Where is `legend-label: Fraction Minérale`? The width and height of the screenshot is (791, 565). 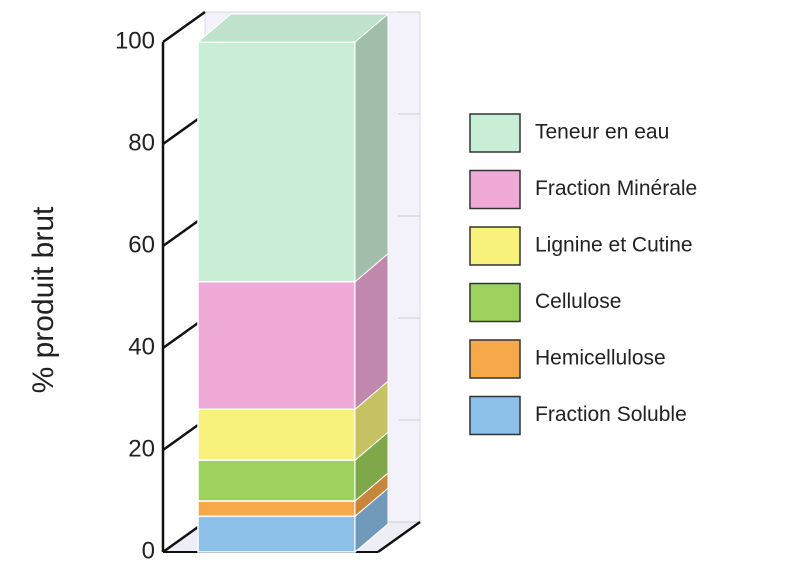 legend-label: Fraction Minérale is located at coordinates (616, 188).